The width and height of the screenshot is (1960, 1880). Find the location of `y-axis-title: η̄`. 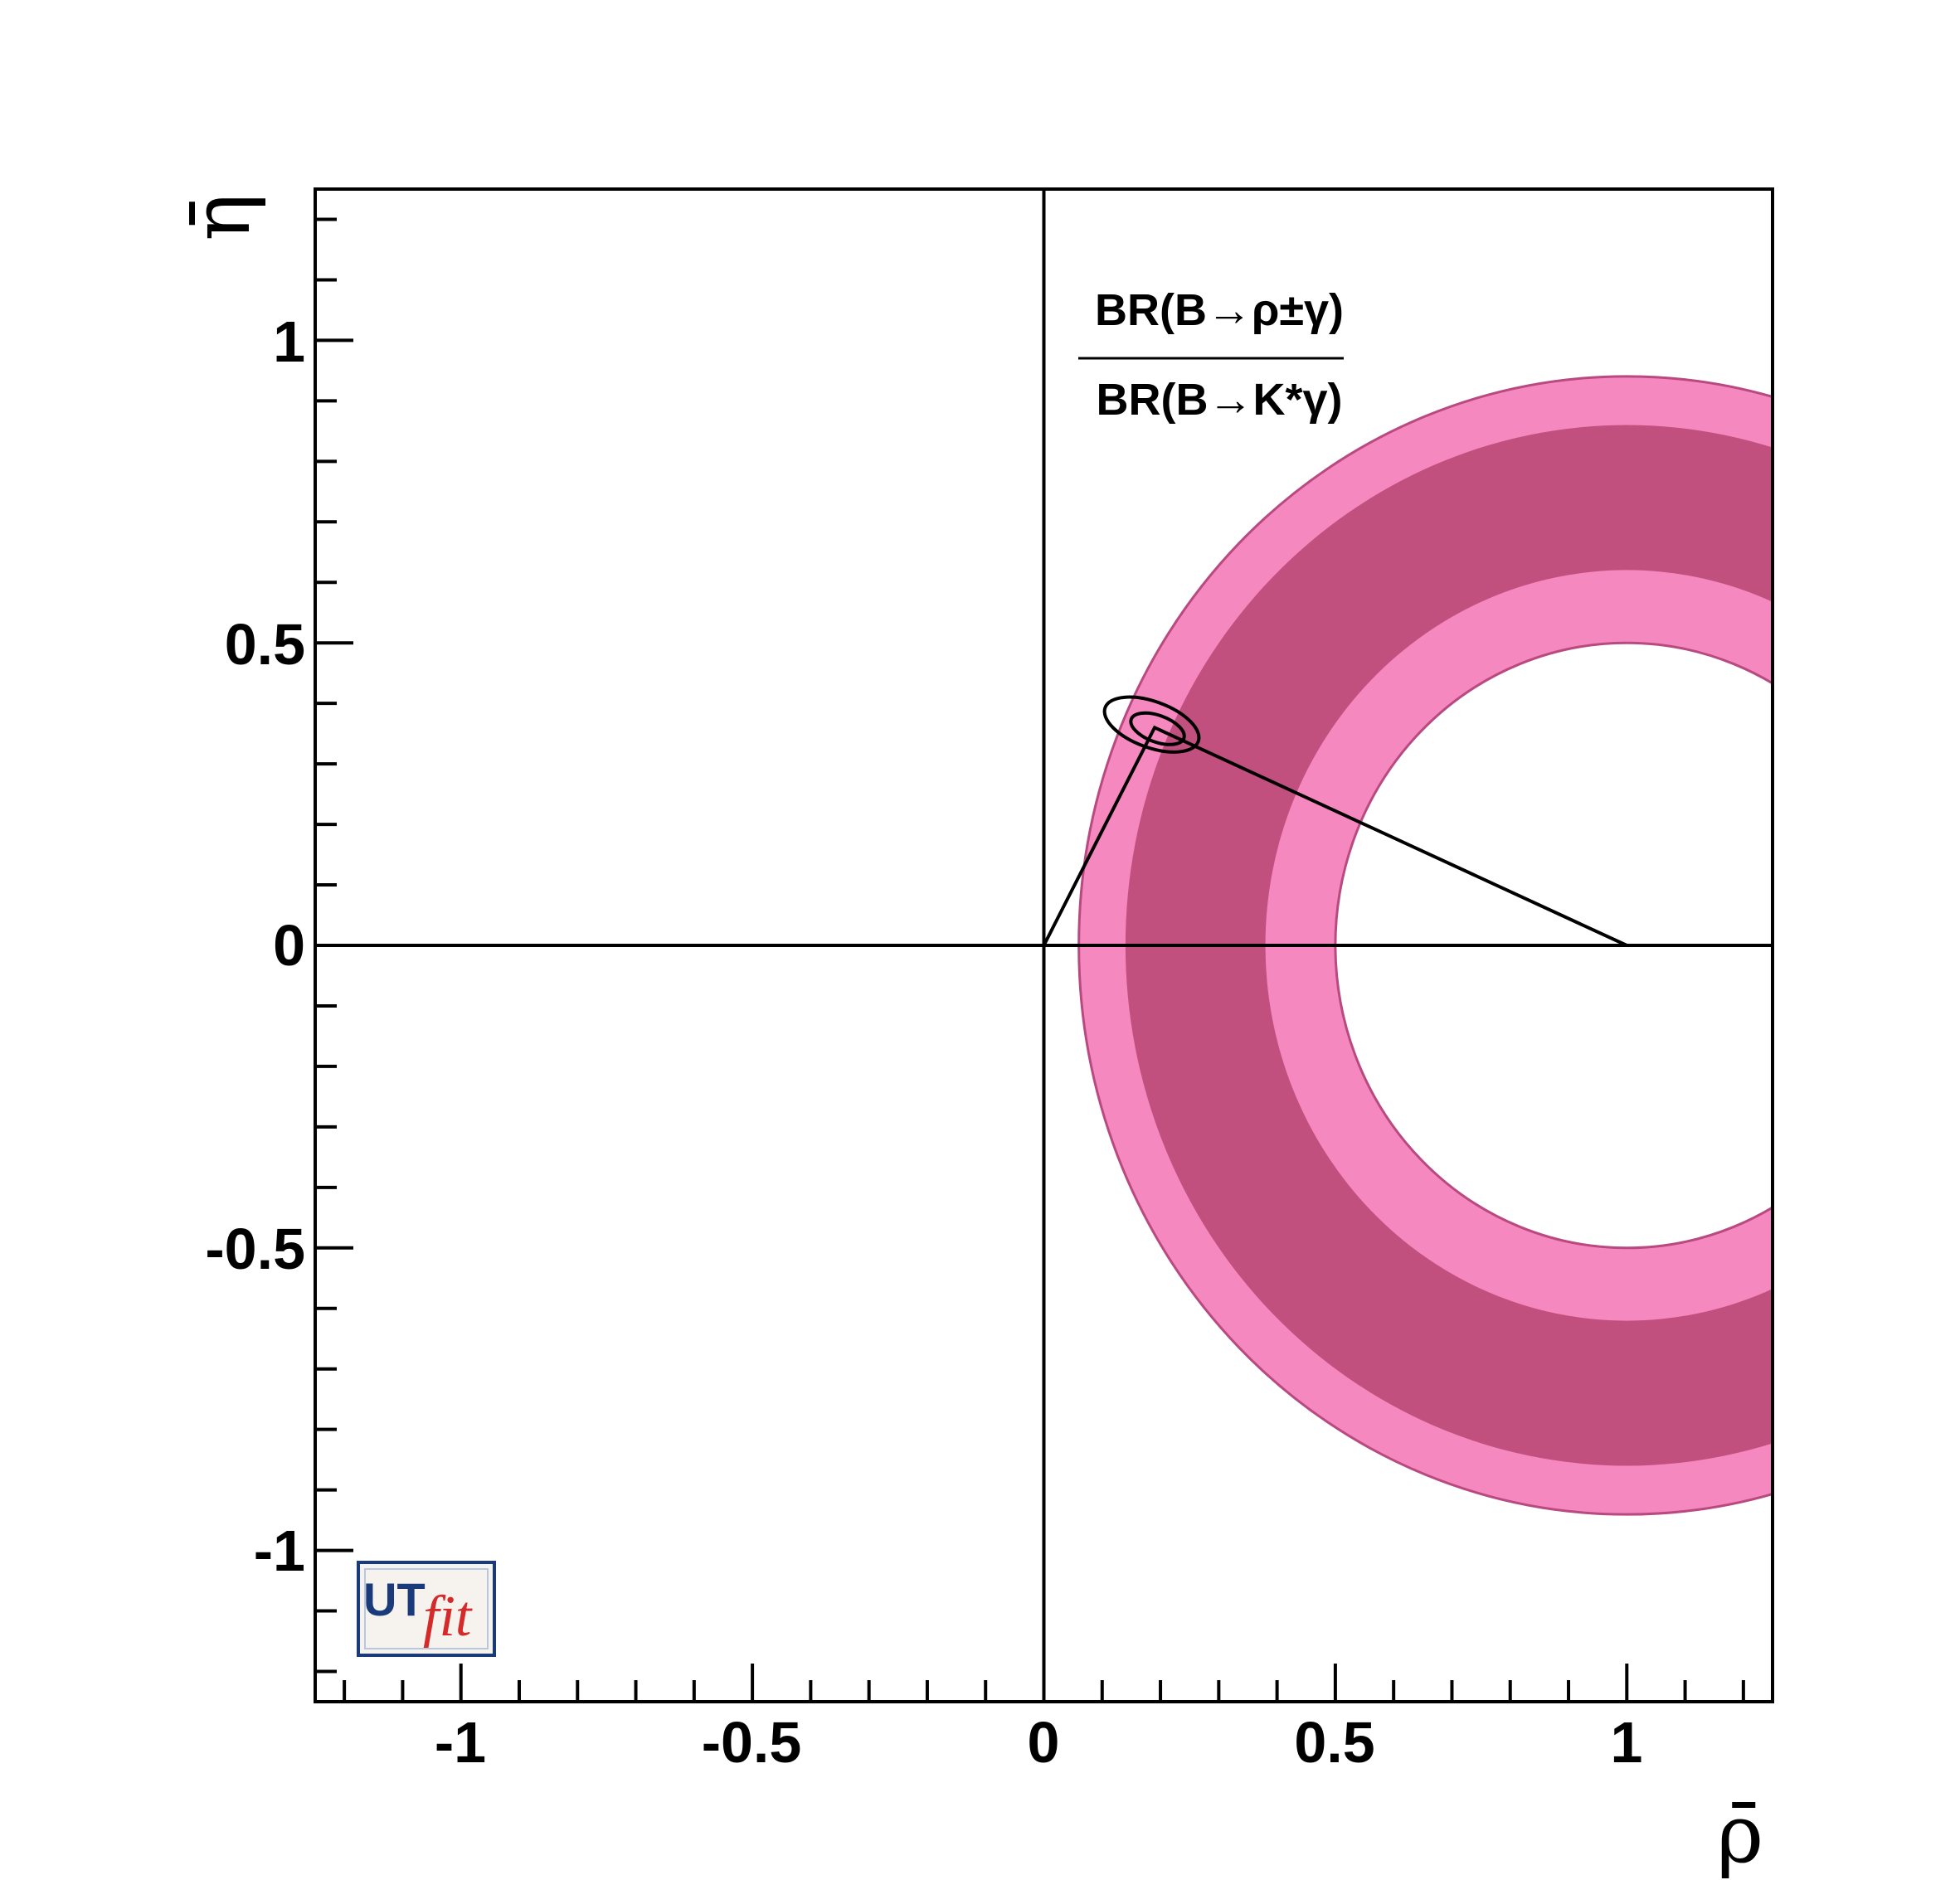

y-axis-title: η̄ is located at coordinates (221, 217).